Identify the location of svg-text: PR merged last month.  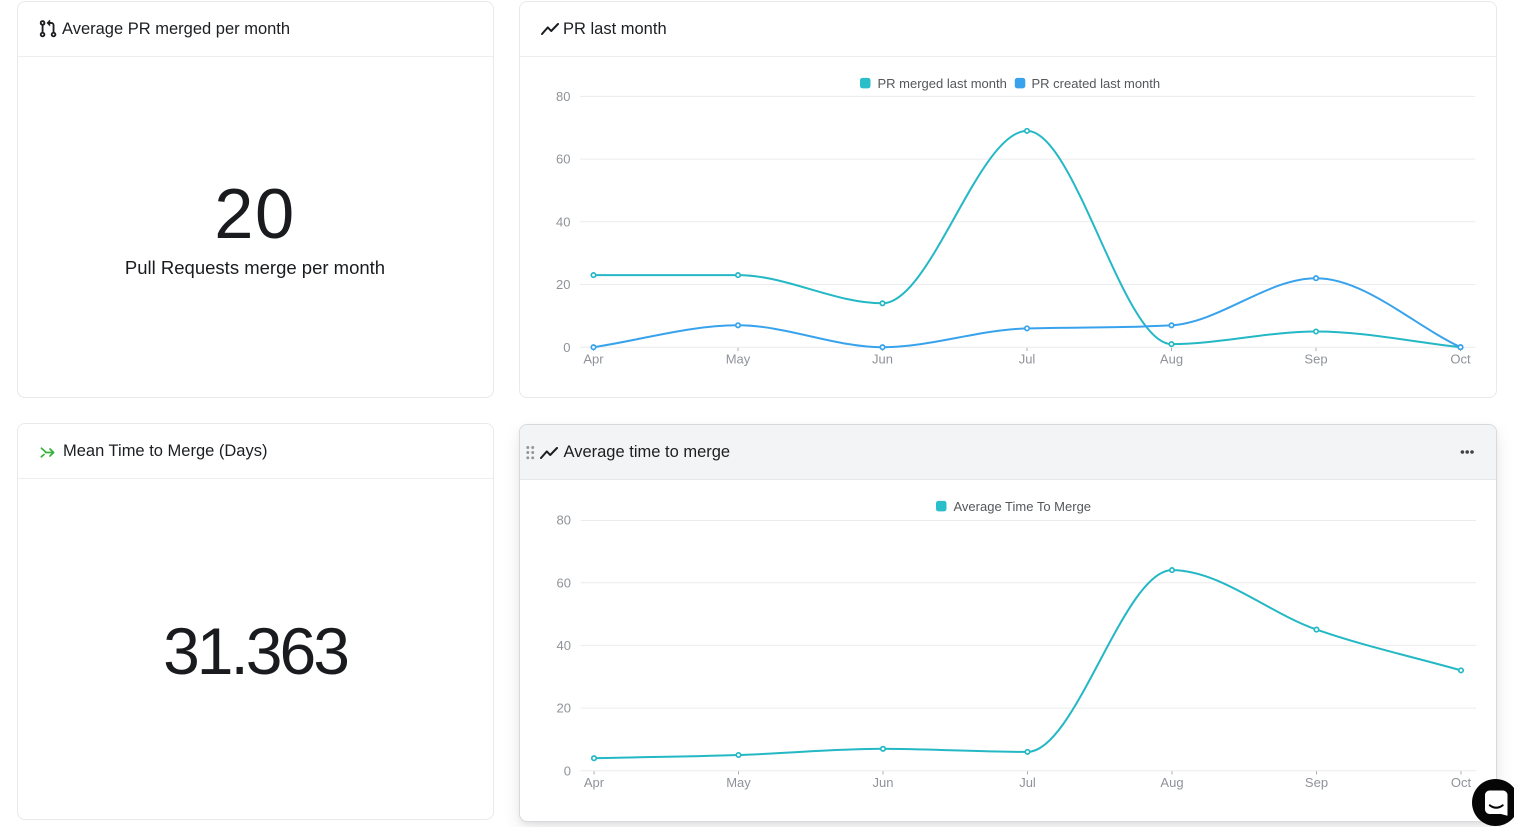
(942, 83).